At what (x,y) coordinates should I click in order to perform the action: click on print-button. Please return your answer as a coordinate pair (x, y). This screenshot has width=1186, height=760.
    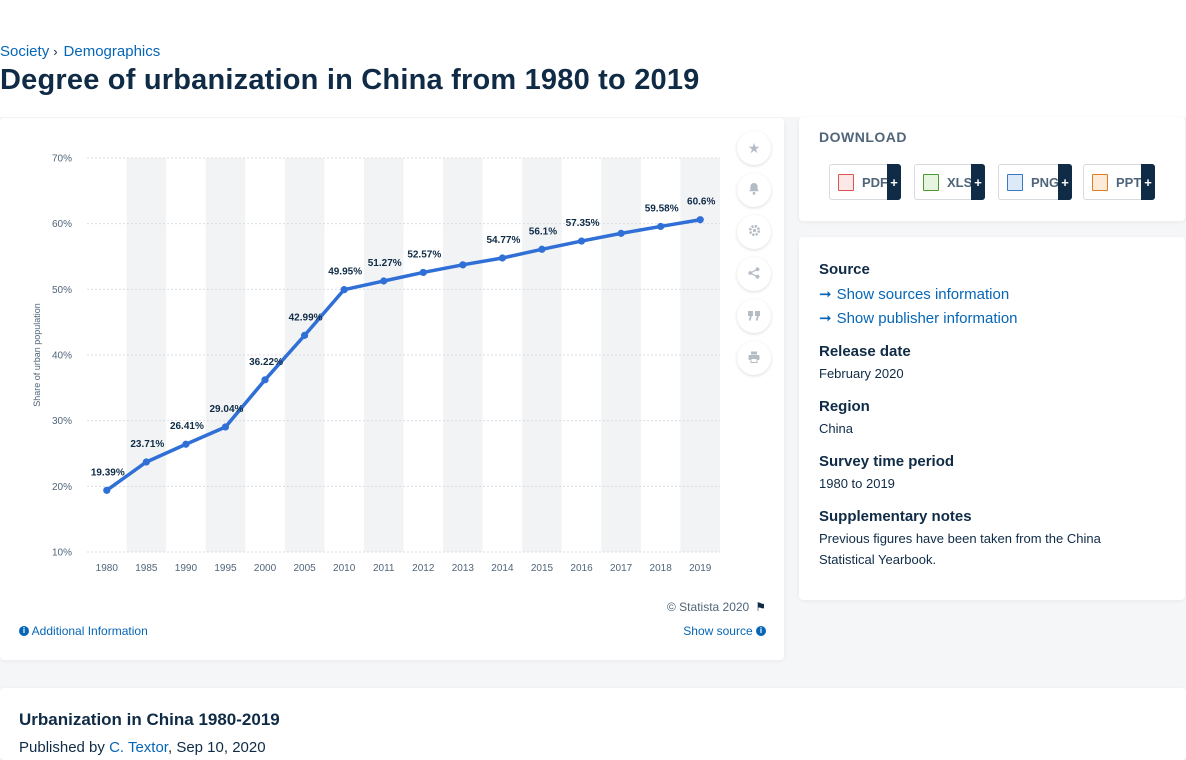
    Looking at the image, I should click on (754, 358).